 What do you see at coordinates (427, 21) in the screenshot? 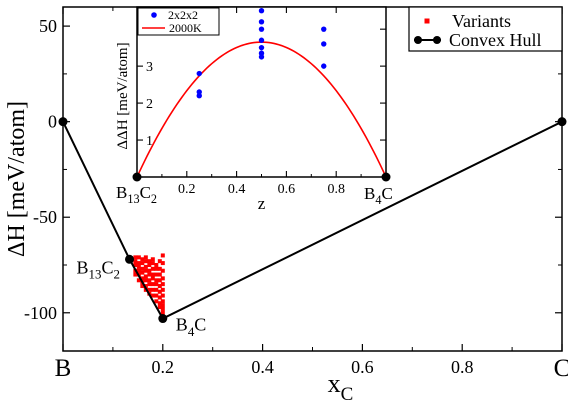
I see `legend-variants-marker` at bounding box center [427, 21].